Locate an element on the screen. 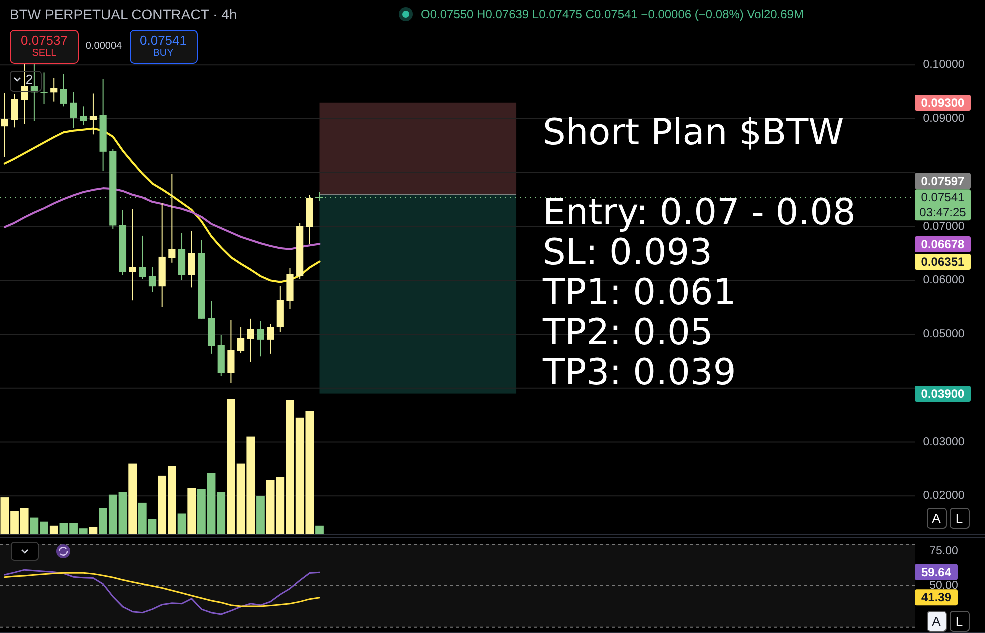 The image size is (985, 633). text: 59.64 is located at coordinates (936, 572).